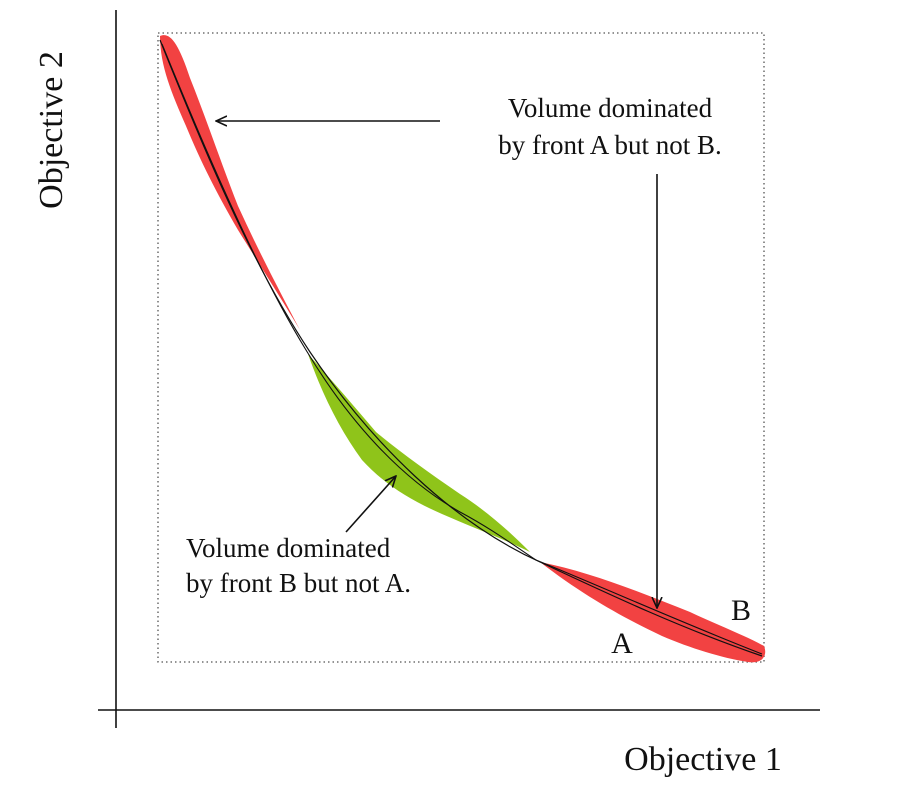 This screenshot has height=796, width=924. I want to click on annotation-a-not-b-line1: Volume dominated, so click(610, 108).